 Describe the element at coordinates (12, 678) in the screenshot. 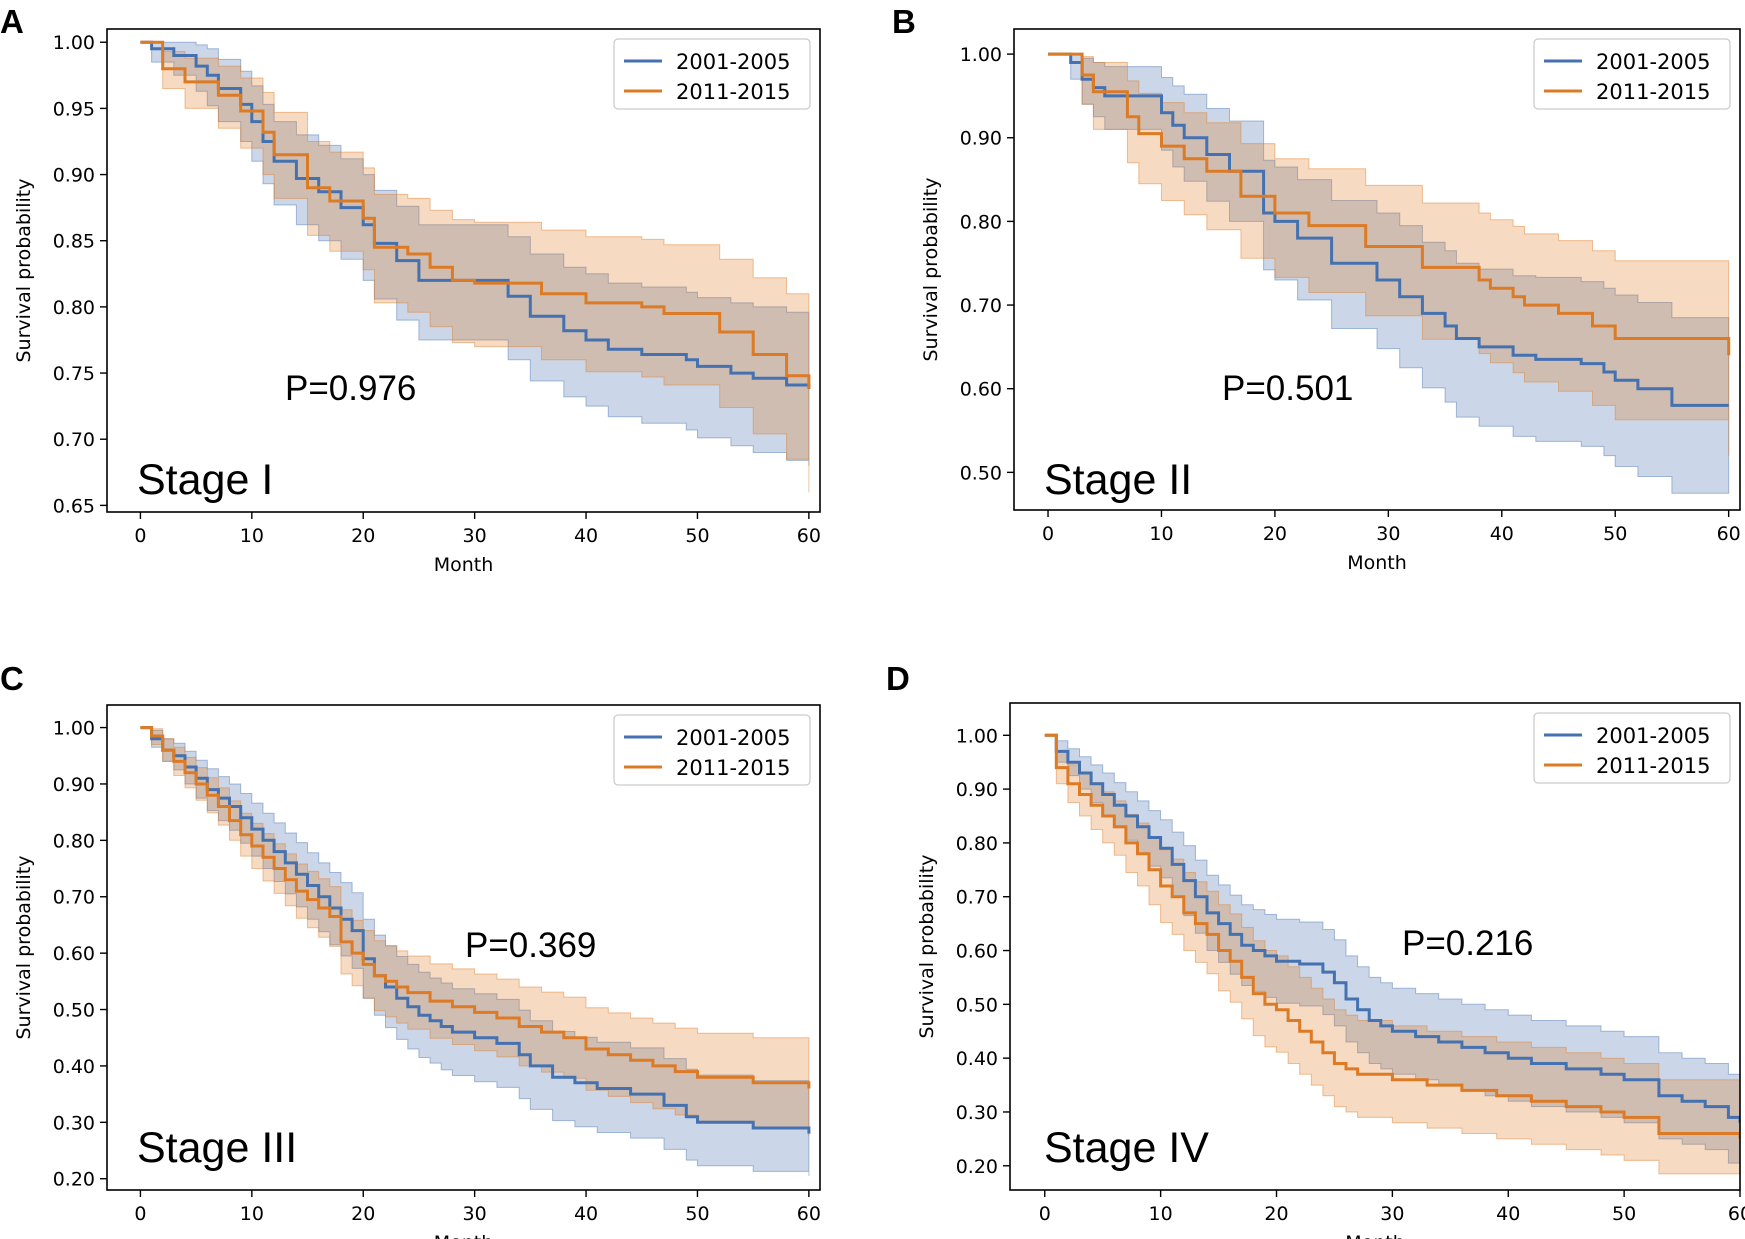

I see `panel-letter: C` at that location.